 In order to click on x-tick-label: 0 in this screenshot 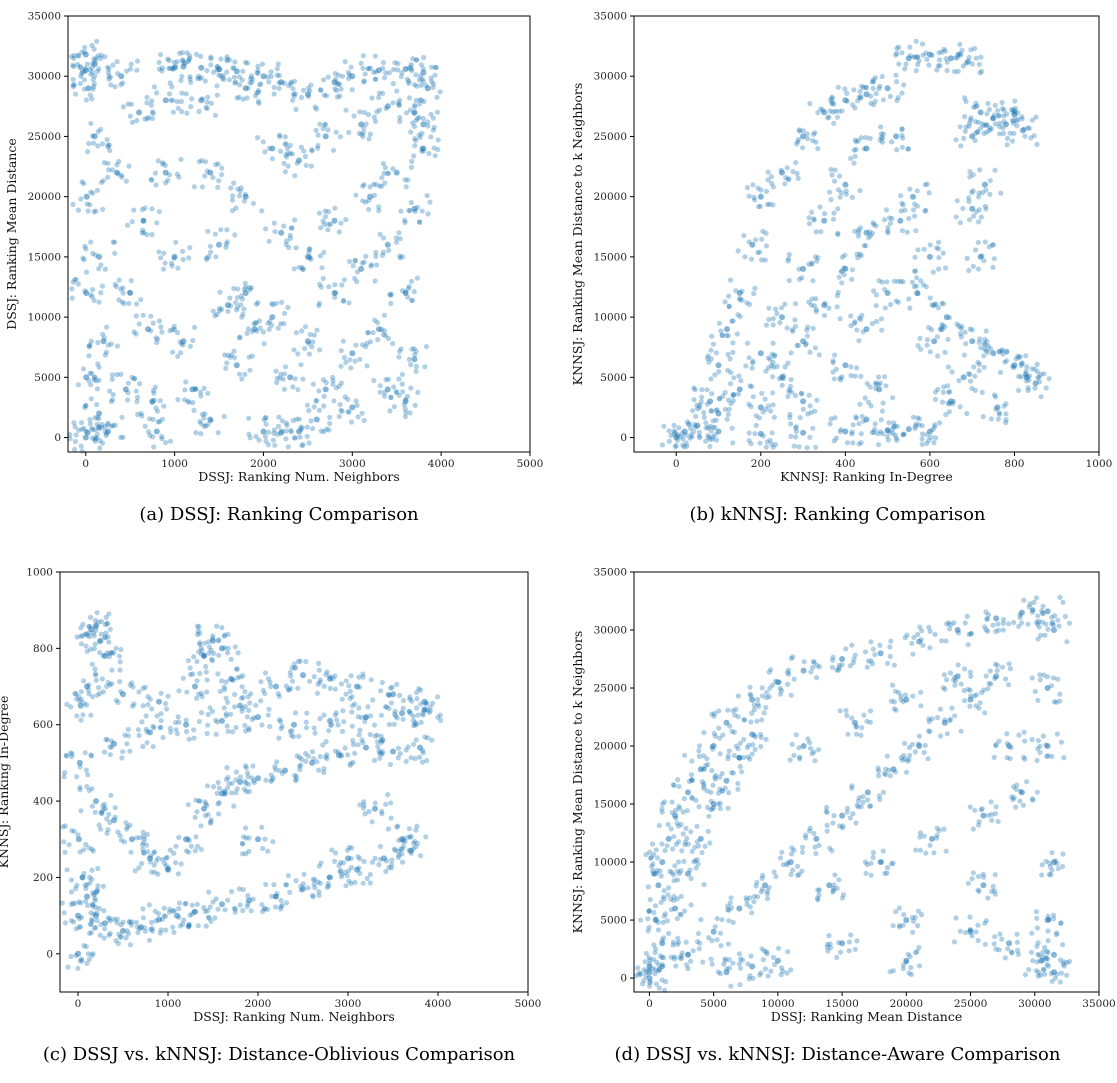, I will do `click(649, 1004)`.